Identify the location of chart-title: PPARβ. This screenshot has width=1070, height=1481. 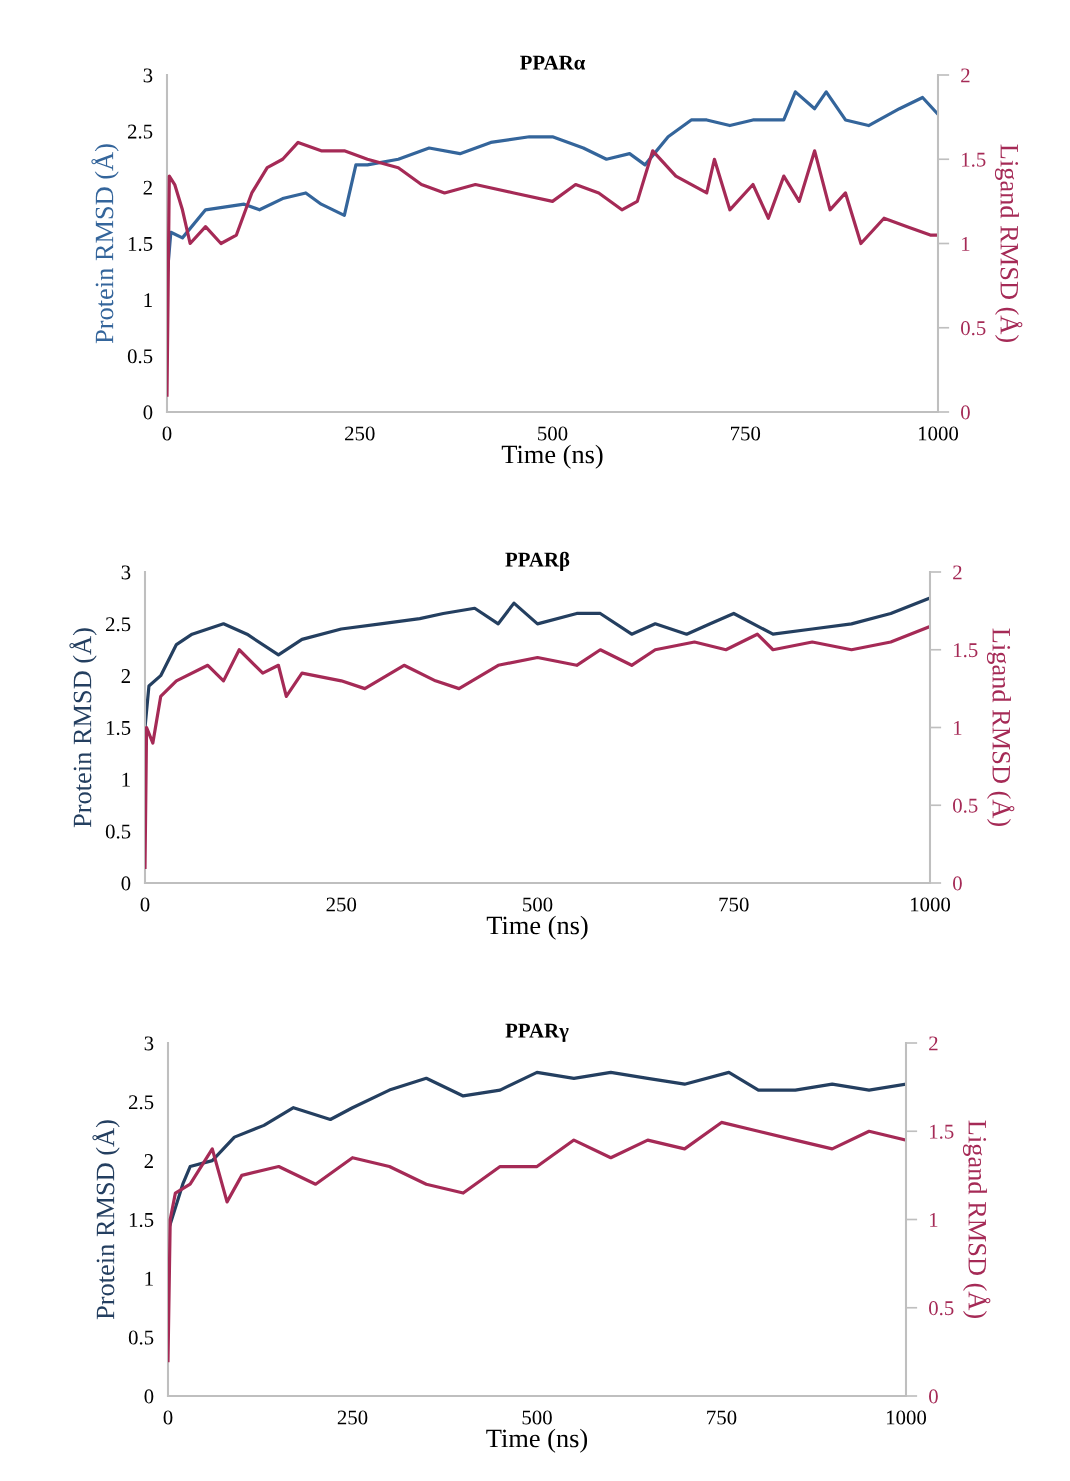
(537, 561).